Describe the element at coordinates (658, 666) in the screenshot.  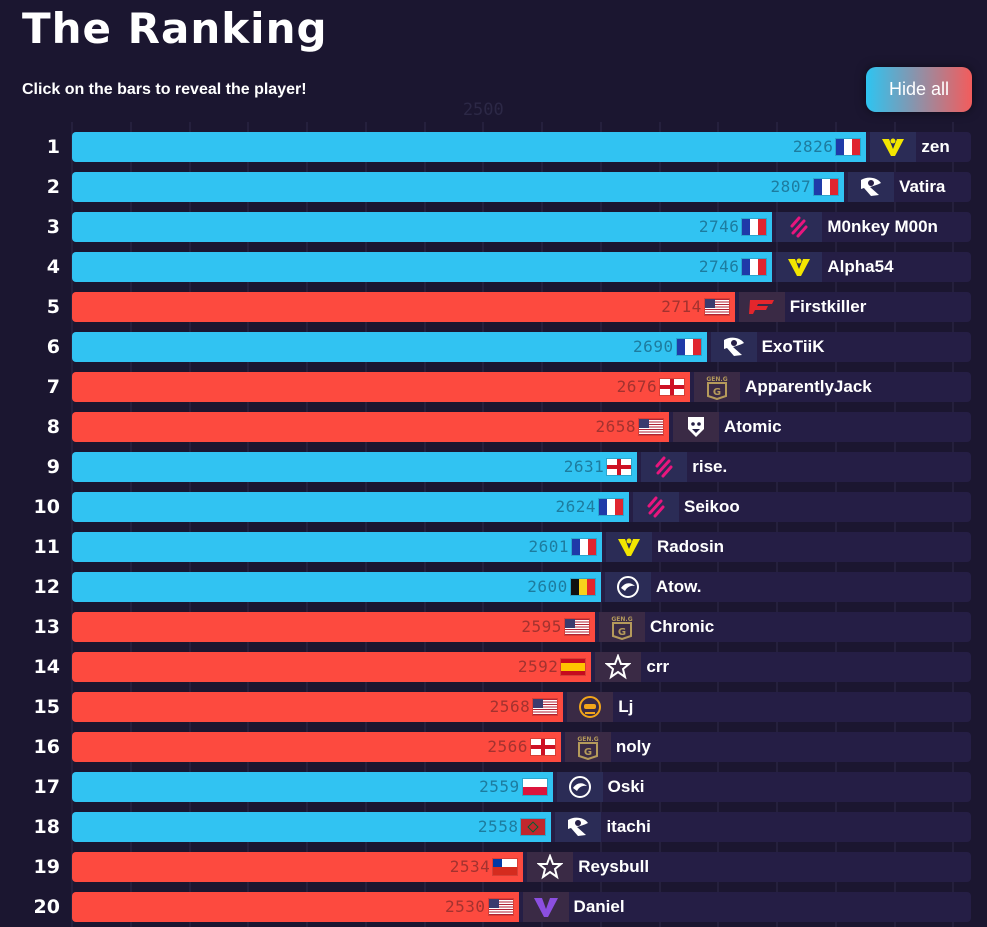
I see `player-name: crr` at that location.